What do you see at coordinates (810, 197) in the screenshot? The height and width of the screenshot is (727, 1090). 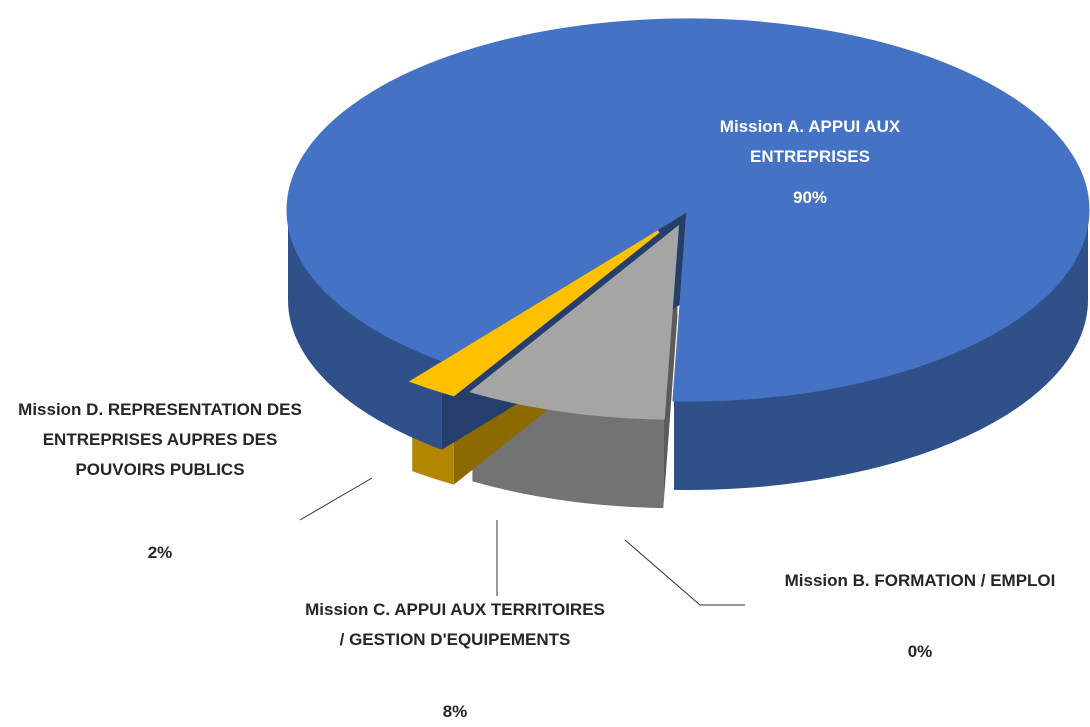 I see `slice-percent: 90%` at bounding box center [810, 197].